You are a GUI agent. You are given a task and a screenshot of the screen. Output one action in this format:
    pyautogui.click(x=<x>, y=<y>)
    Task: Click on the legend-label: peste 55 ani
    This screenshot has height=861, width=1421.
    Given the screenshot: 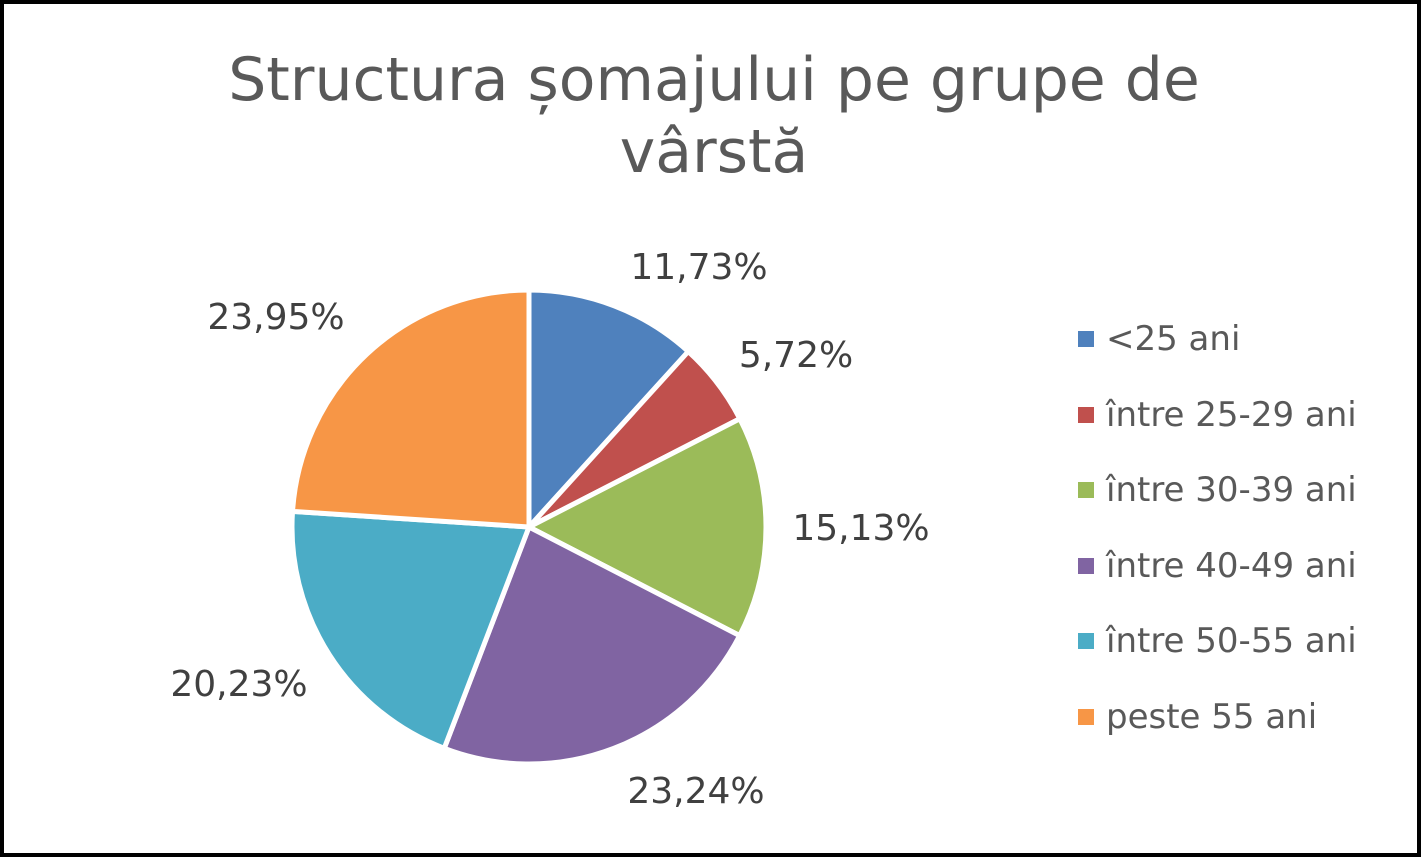 What is the action you would take?
    pyautogui.click(x=1212, y=716)
    